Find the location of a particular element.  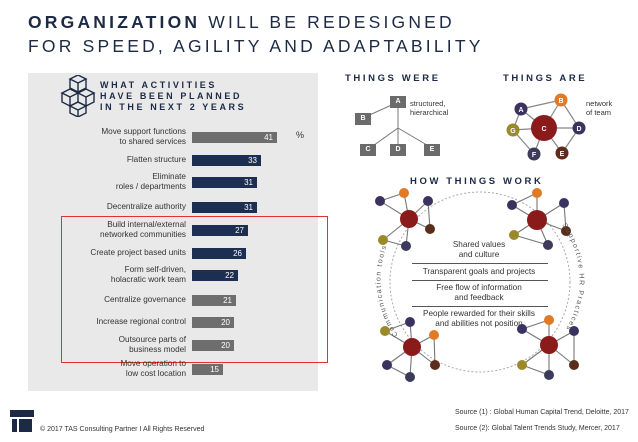

right-arc-text: Supportive HR Practices is located at coordinates (571, 277).